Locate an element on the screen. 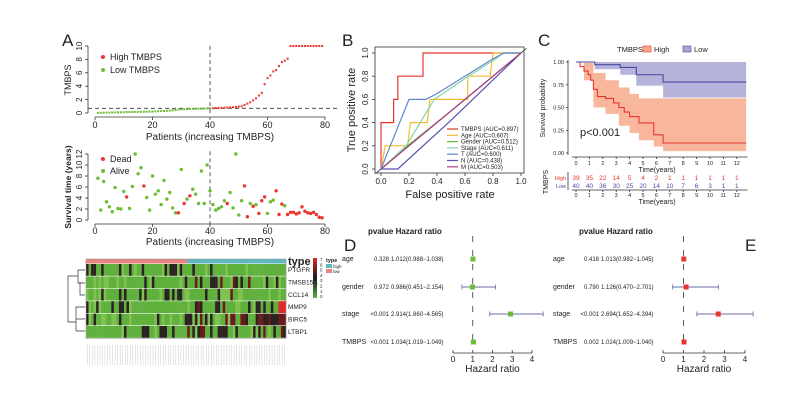 The height and width of the screenshot is (407, 811). risk-count: 39 is located at coordinates (576, 178).